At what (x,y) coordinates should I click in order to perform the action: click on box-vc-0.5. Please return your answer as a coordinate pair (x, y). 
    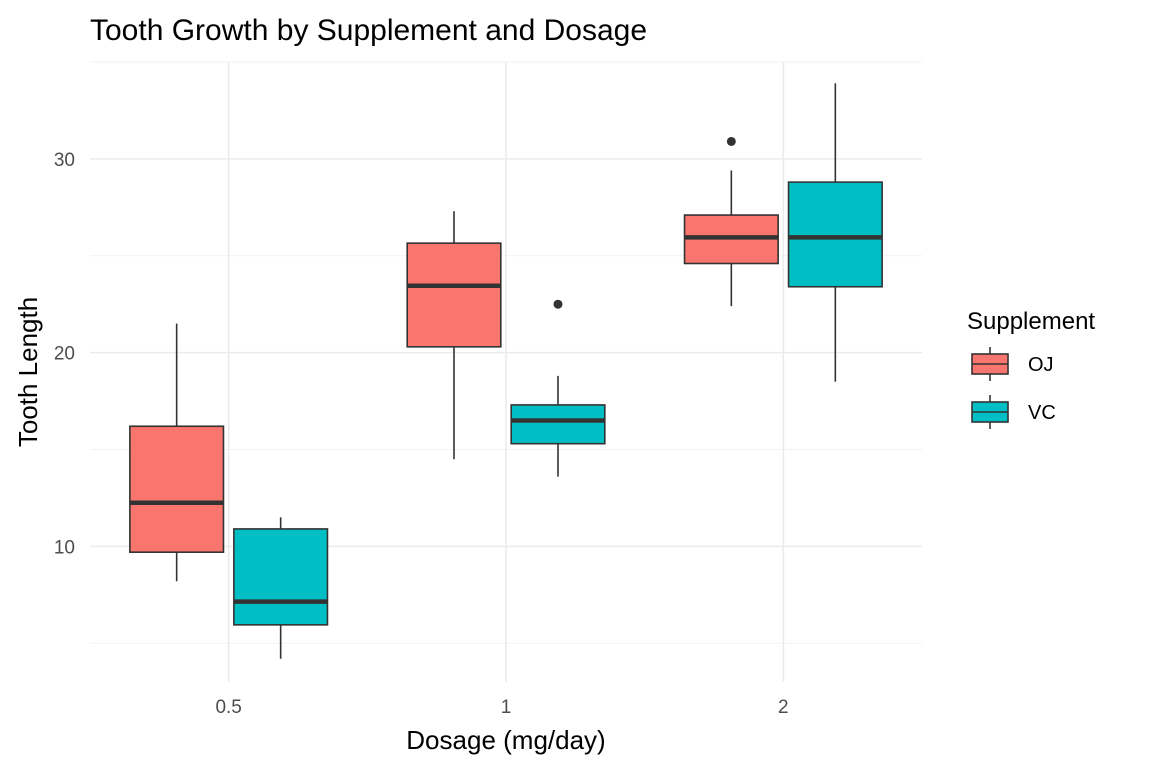
    Looking at the image, I should click on (281, 588).